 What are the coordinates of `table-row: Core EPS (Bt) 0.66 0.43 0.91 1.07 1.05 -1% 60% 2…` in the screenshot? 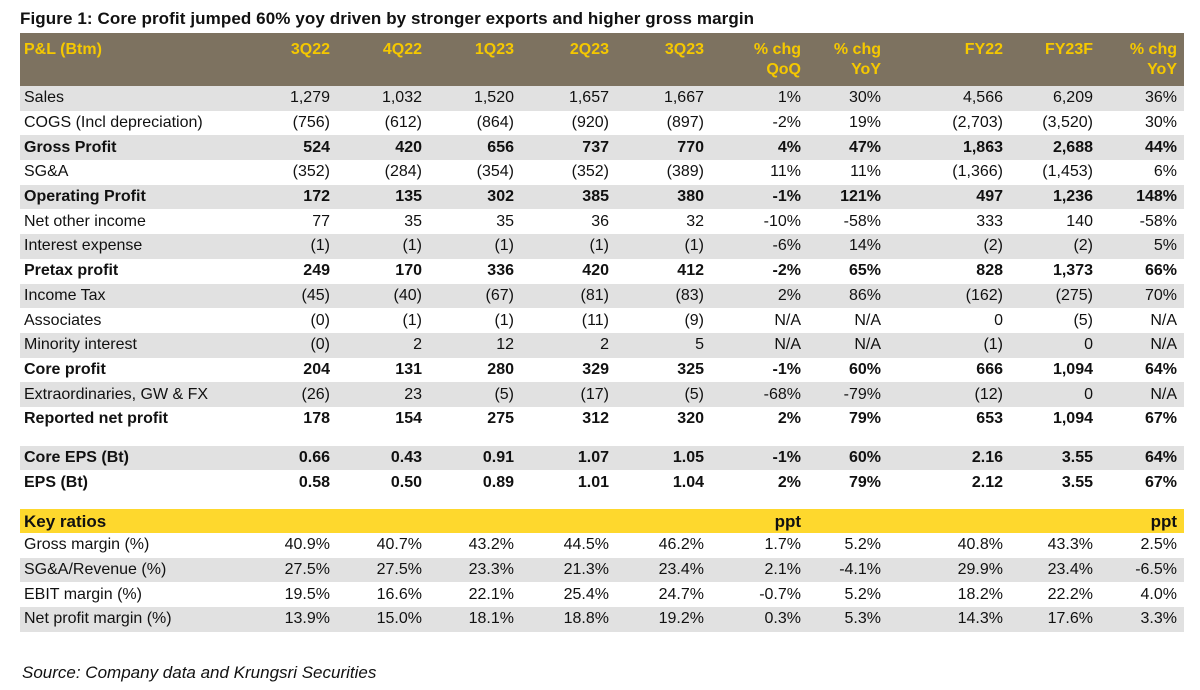 It's located at (602, 458).